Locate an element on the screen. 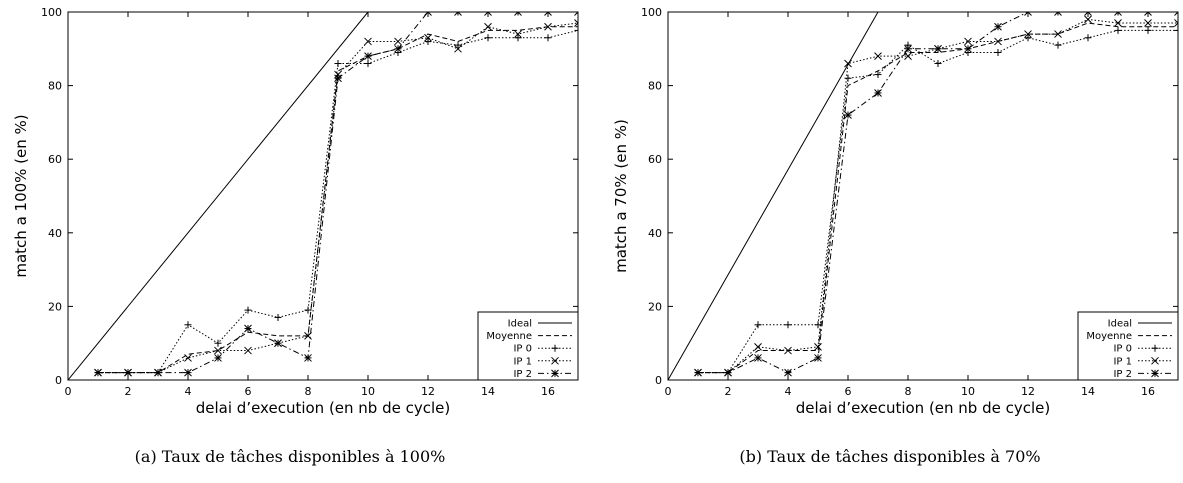  y-tick-label: 40 is located at coordinates (655, 233).